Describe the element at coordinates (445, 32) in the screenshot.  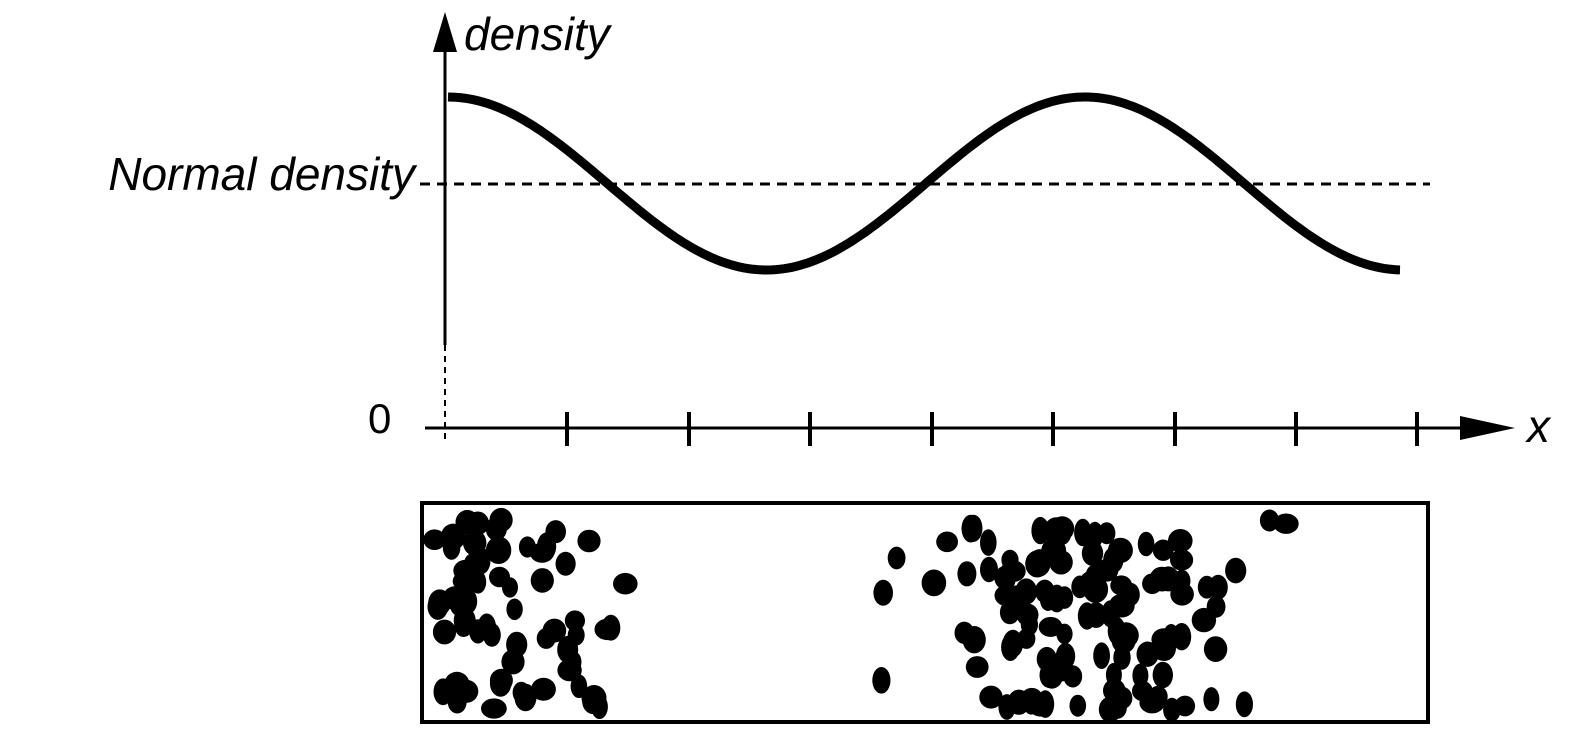
I see `y-axis-arrow` at that location.